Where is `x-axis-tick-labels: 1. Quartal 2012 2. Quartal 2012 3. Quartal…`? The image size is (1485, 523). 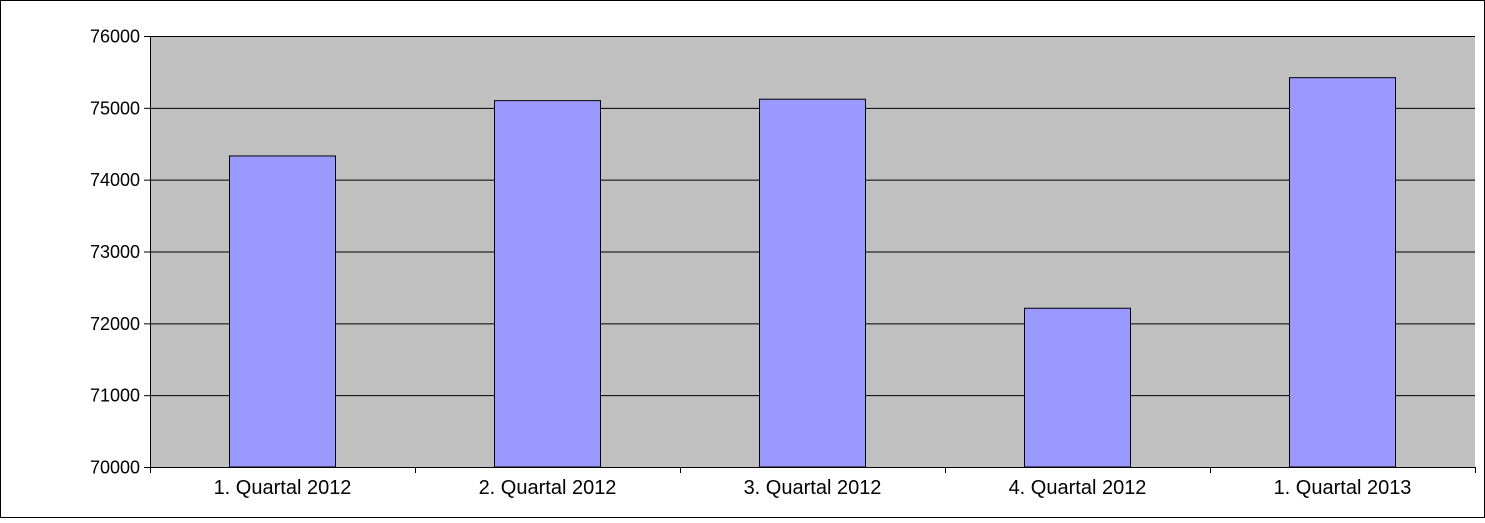
x-axis-tick-labels: 1. Quartal 2012 2. Quartal 2012 3. Quartal… is located at coordinates (813, 488).